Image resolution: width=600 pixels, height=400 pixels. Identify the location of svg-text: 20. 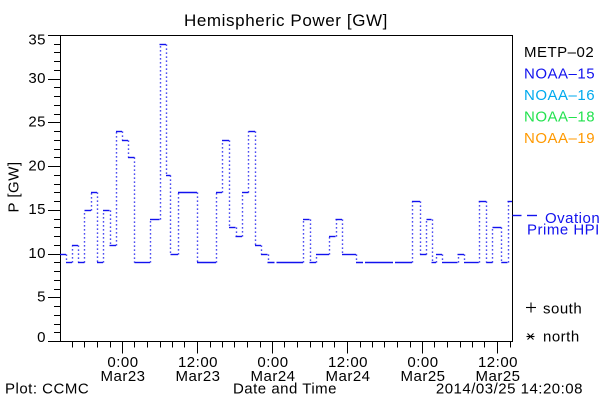
(37, 165).